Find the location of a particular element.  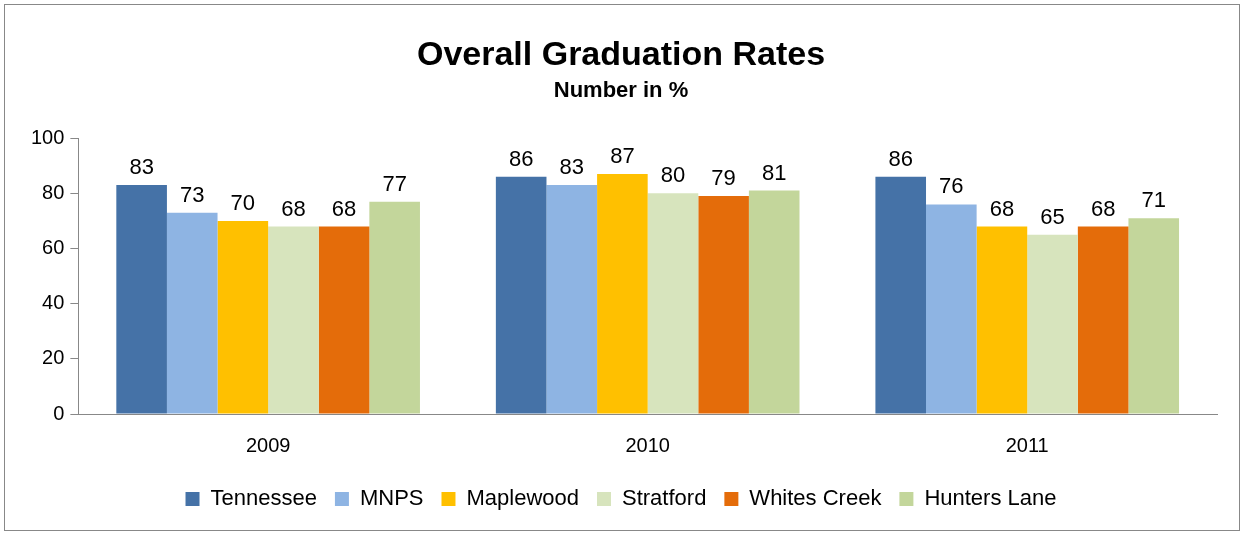

data-label: 71 is located at coordinates (1153, 200).